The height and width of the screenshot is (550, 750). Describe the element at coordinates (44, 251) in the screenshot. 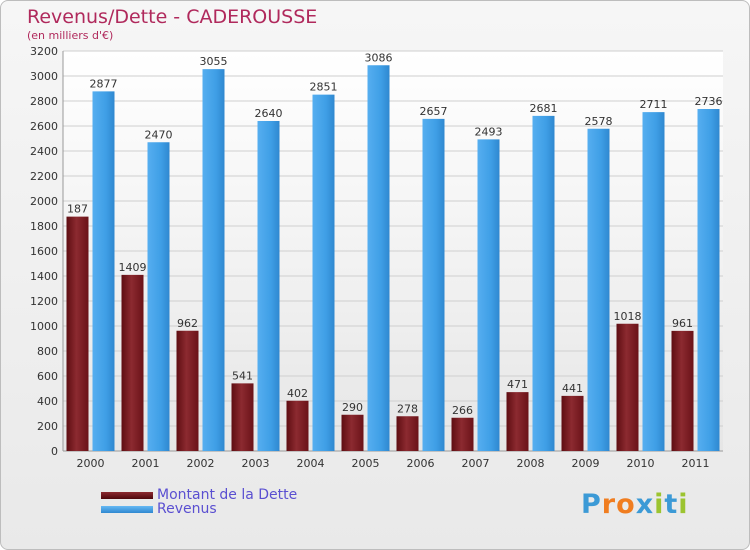

I see `y-tick-label: 1600` at that location.